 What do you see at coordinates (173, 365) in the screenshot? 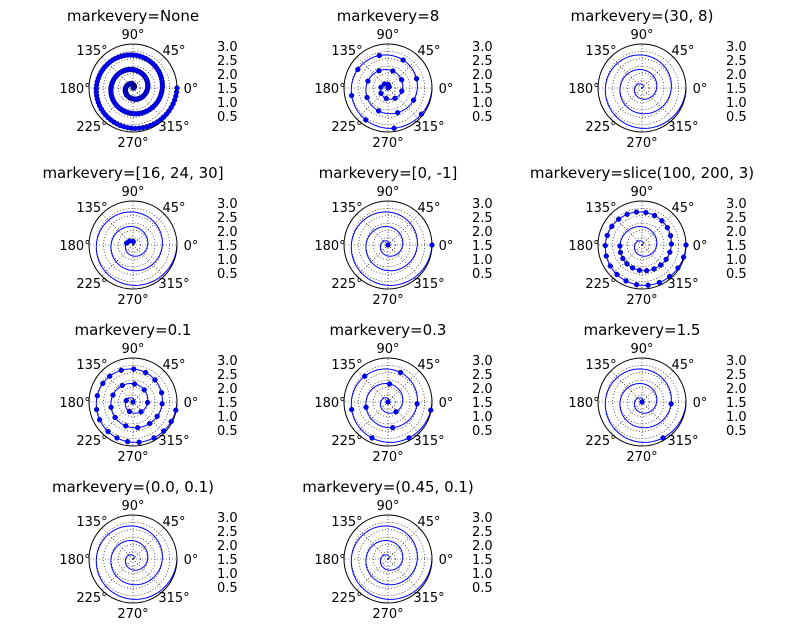
I see `angle-tick-label: 45°` at bounding box center [173, 365].